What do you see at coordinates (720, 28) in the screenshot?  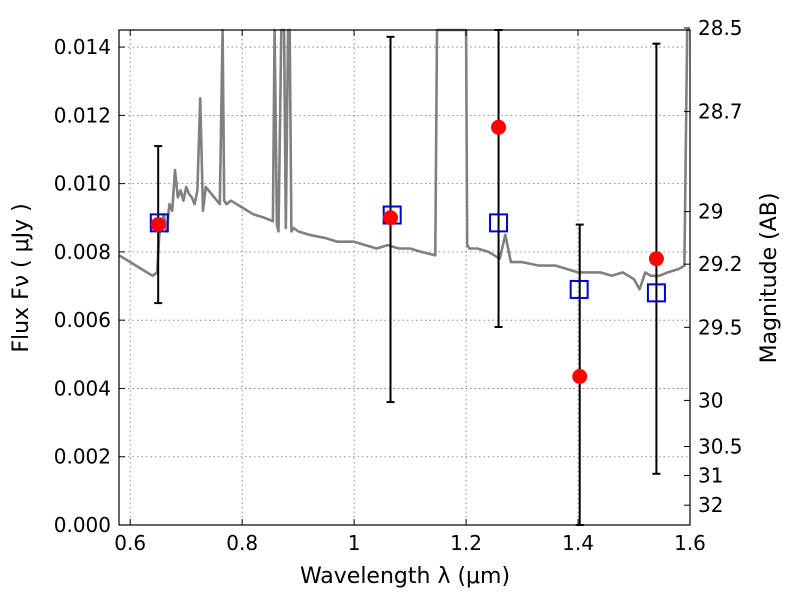 I see `mag-tick-label: 28.5` at bounding box center [720, 28].